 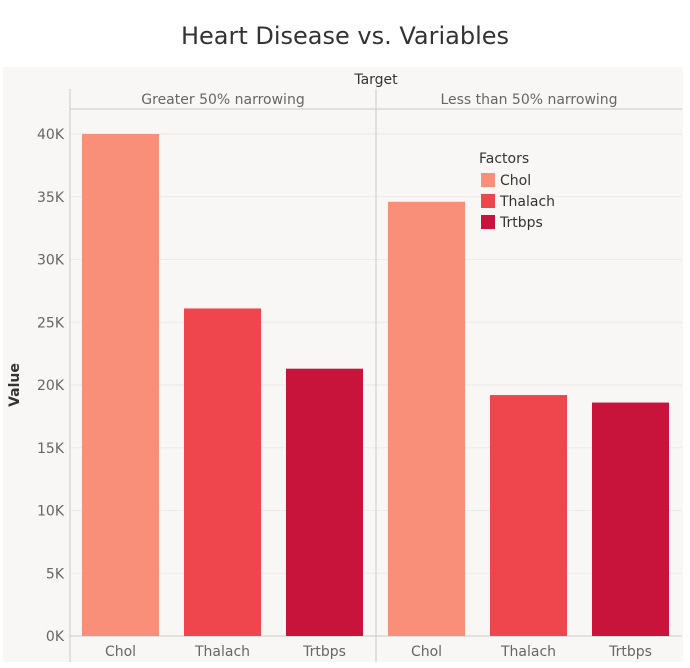 I want to click on y-tick-label: 30K, so click(x=51, y=261).